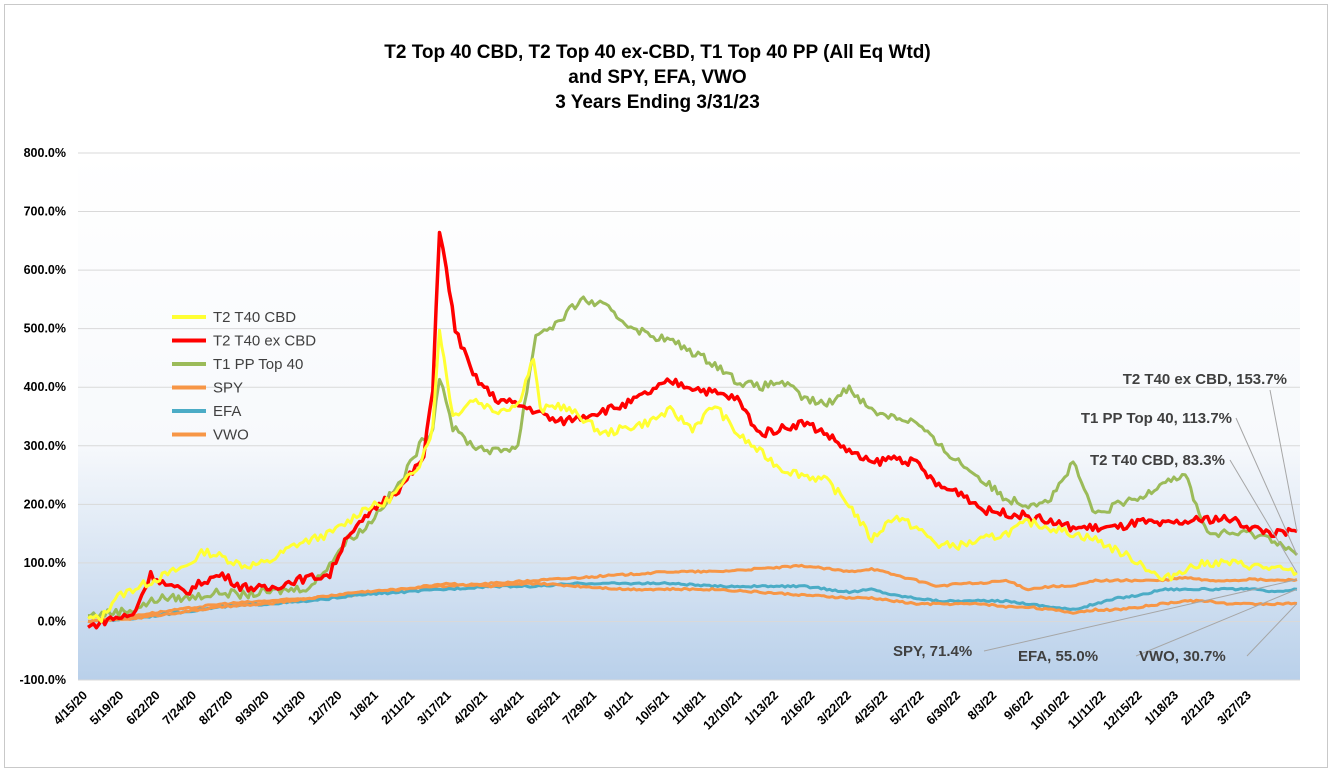 This screenshot has width=1334, height=774. Describe the element at coordinates (106, 707) in the screenshot. I see `x-tick-label: 5/19/20` at that location.